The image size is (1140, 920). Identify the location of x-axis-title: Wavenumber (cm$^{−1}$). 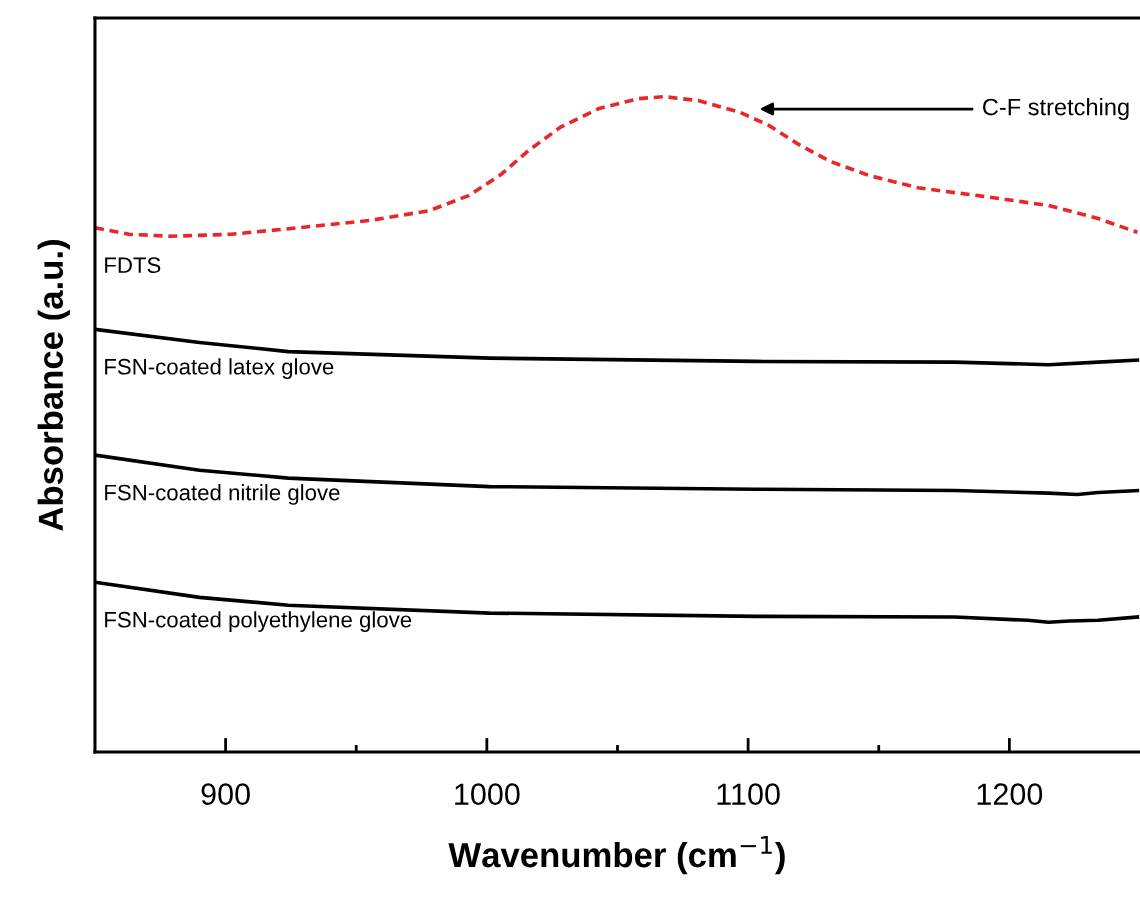
(616, 855).